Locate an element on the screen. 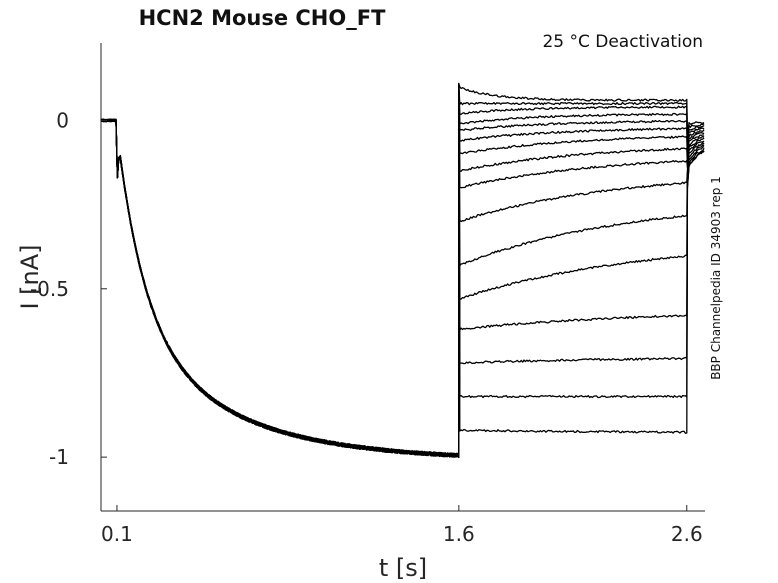 This screenshot has width=778, height=583. chart-subtitle: 25 °C Deactivation is located at coordinates (622, 42).